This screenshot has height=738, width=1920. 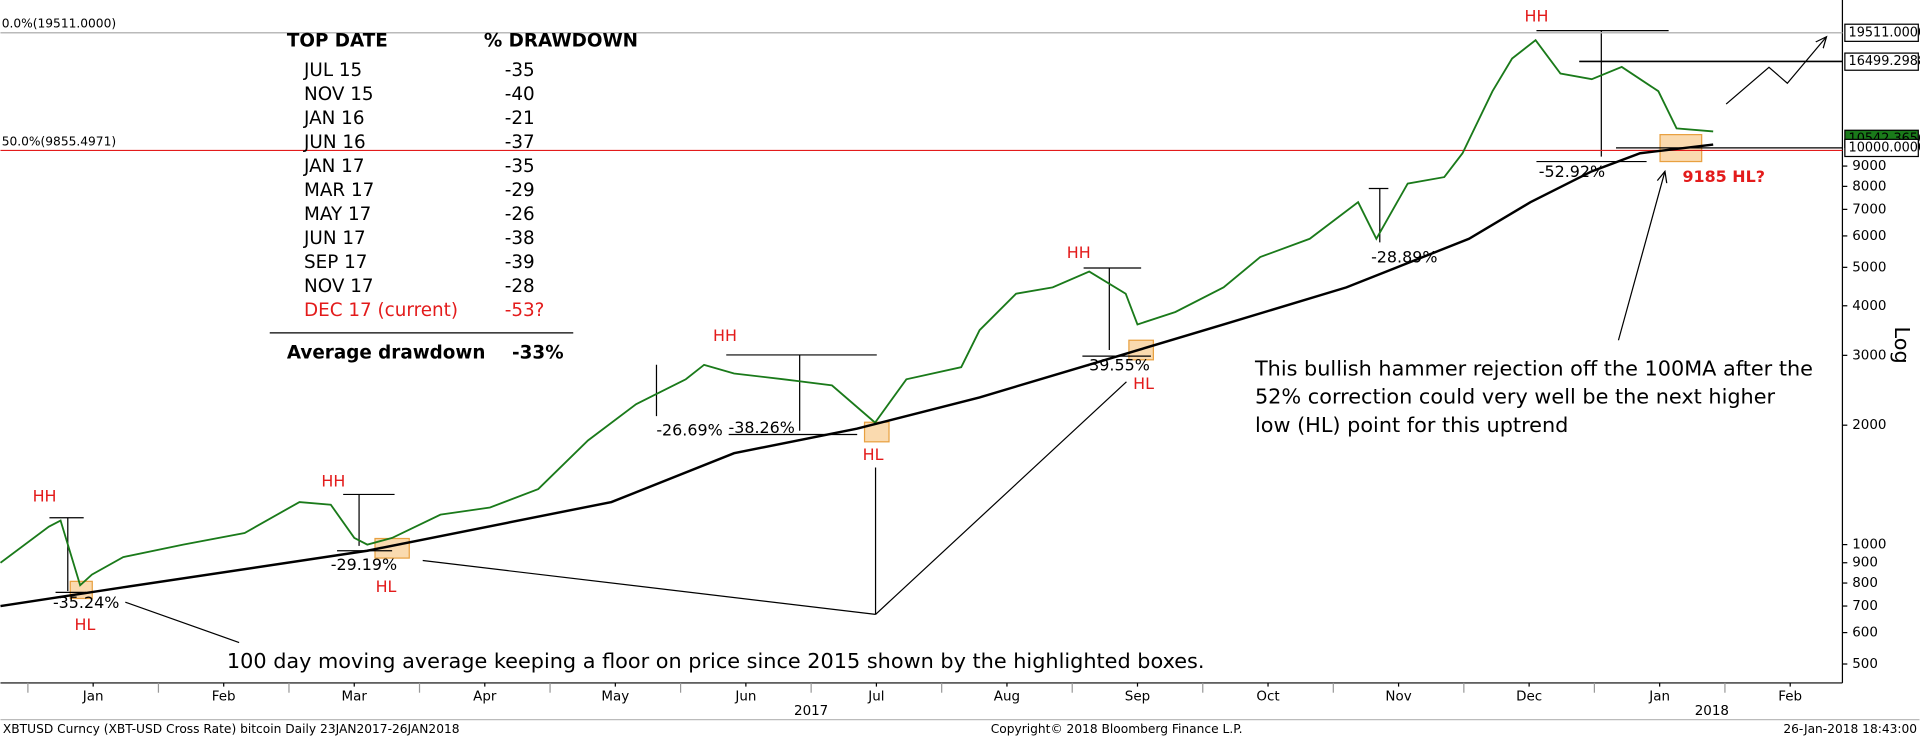 I want to click on table-date: JAN 16, so click(x=334, y=118).